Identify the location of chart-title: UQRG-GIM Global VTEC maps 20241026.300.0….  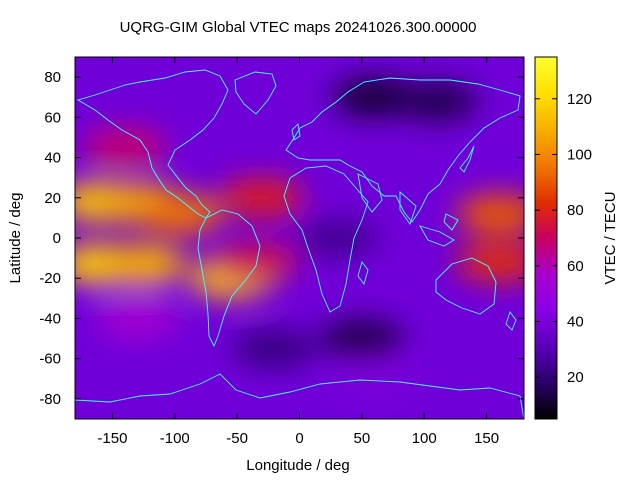
(298, 27).